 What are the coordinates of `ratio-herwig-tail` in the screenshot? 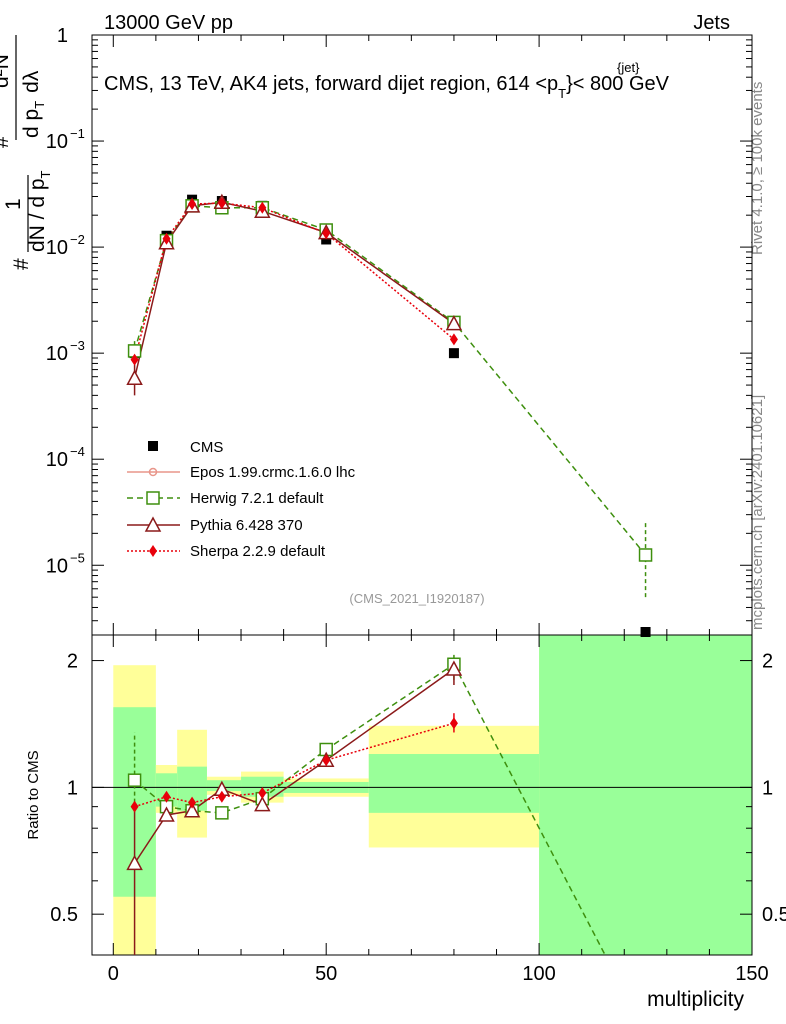 It's located at (529, 809).